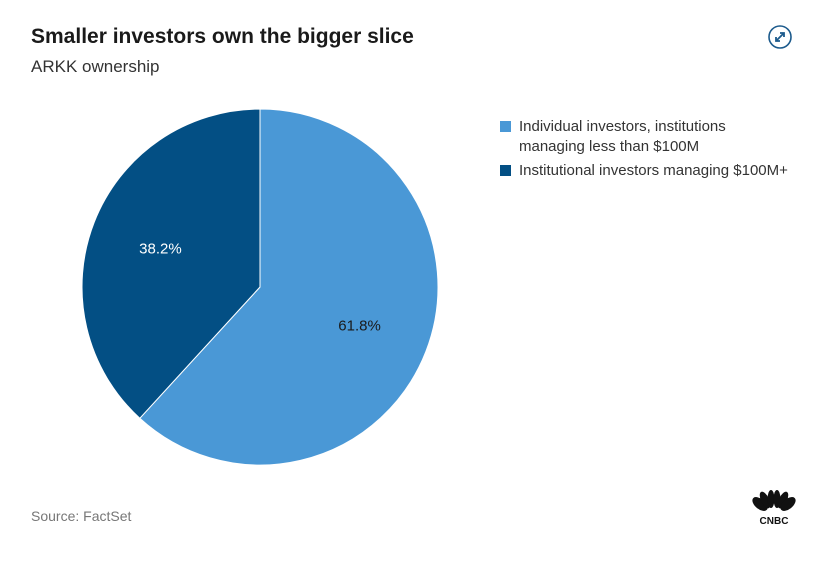 This screenshot has height=567, width=822. What do you see at coordinates (160, 248) in the screenshot?
I see `slice-label: 38.2%` at bounding box center [160, 248].